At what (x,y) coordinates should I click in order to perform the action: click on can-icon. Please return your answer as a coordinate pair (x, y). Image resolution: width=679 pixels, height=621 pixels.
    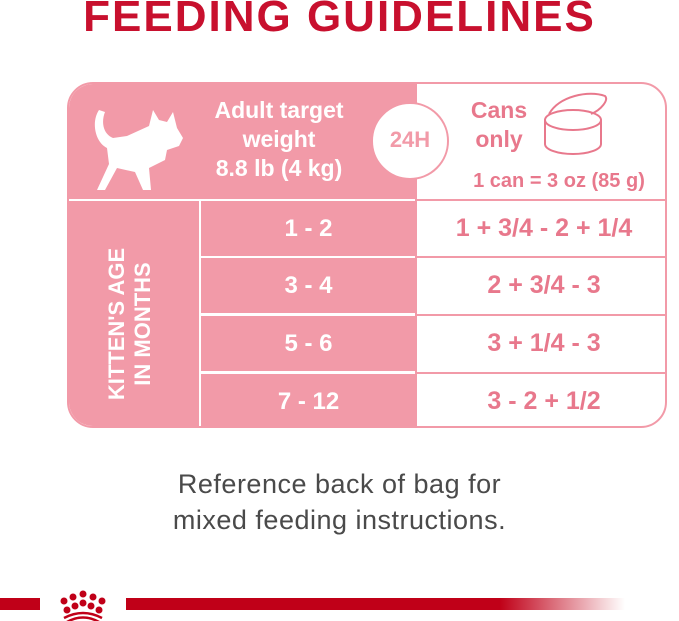
    Looking at the image, I should click on (575, 123).